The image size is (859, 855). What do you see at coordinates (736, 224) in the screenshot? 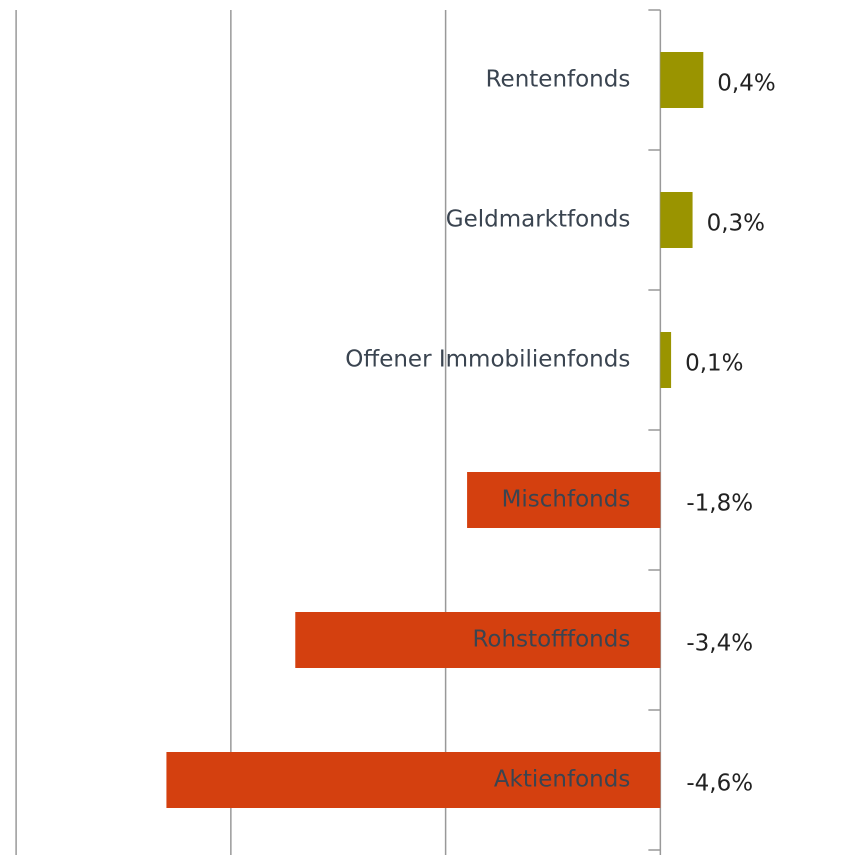
I see `value-label: 0,3%` at bounding box center [736, 224].